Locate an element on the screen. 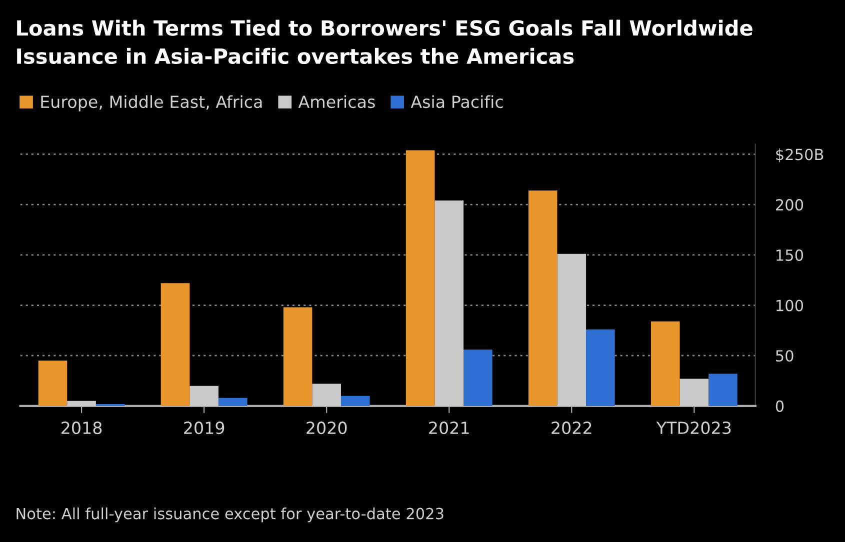 The height and width of the screenshot is (542, 845). y-tick-label: 50 is located at coordinates (785, 356).